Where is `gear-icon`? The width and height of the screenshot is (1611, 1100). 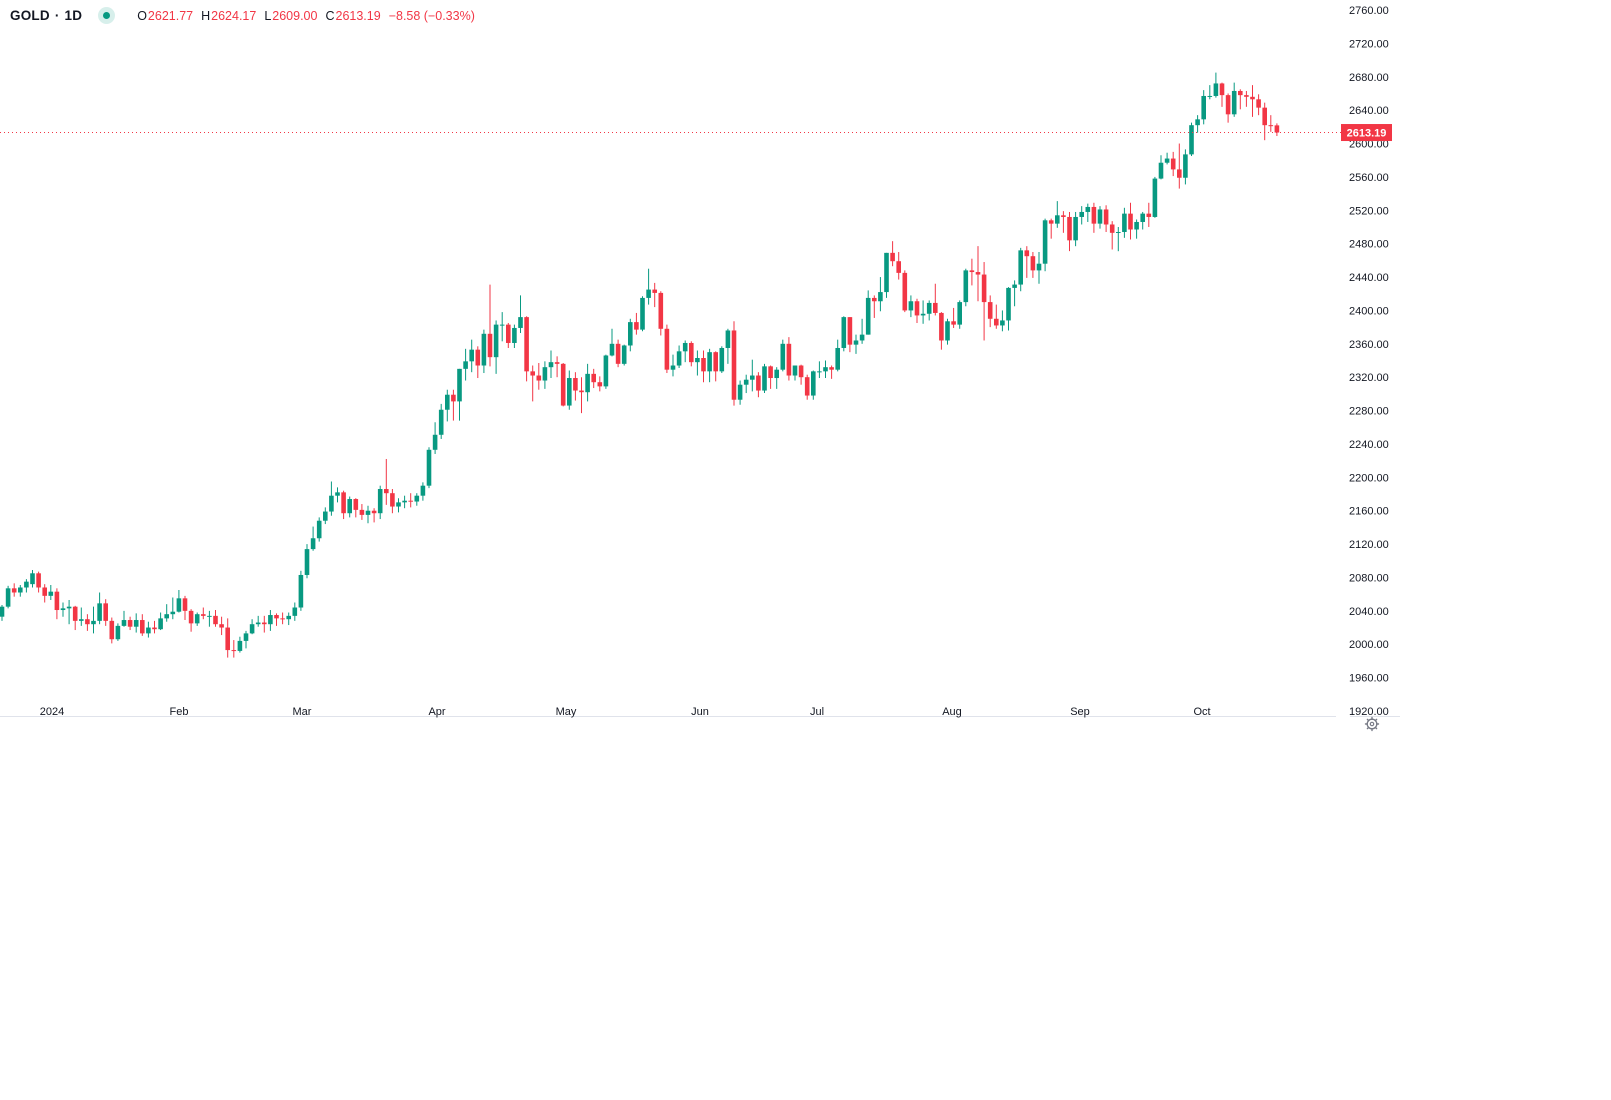 gear-icon is located at coordinates (1372, 724).